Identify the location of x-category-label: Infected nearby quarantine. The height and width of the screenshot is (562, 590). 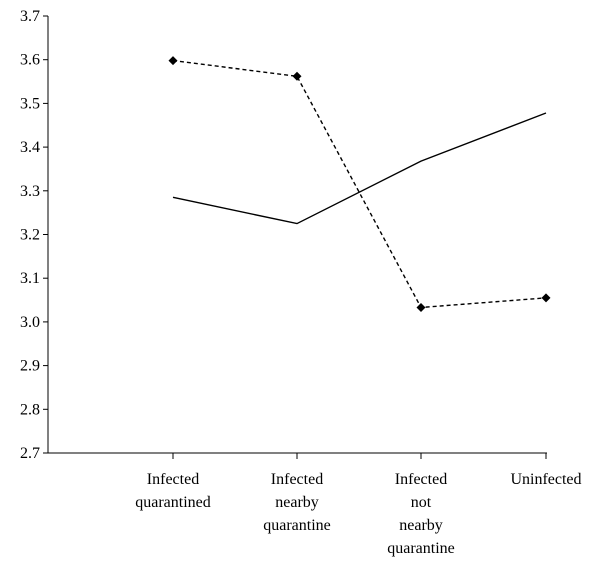
(297, 502).